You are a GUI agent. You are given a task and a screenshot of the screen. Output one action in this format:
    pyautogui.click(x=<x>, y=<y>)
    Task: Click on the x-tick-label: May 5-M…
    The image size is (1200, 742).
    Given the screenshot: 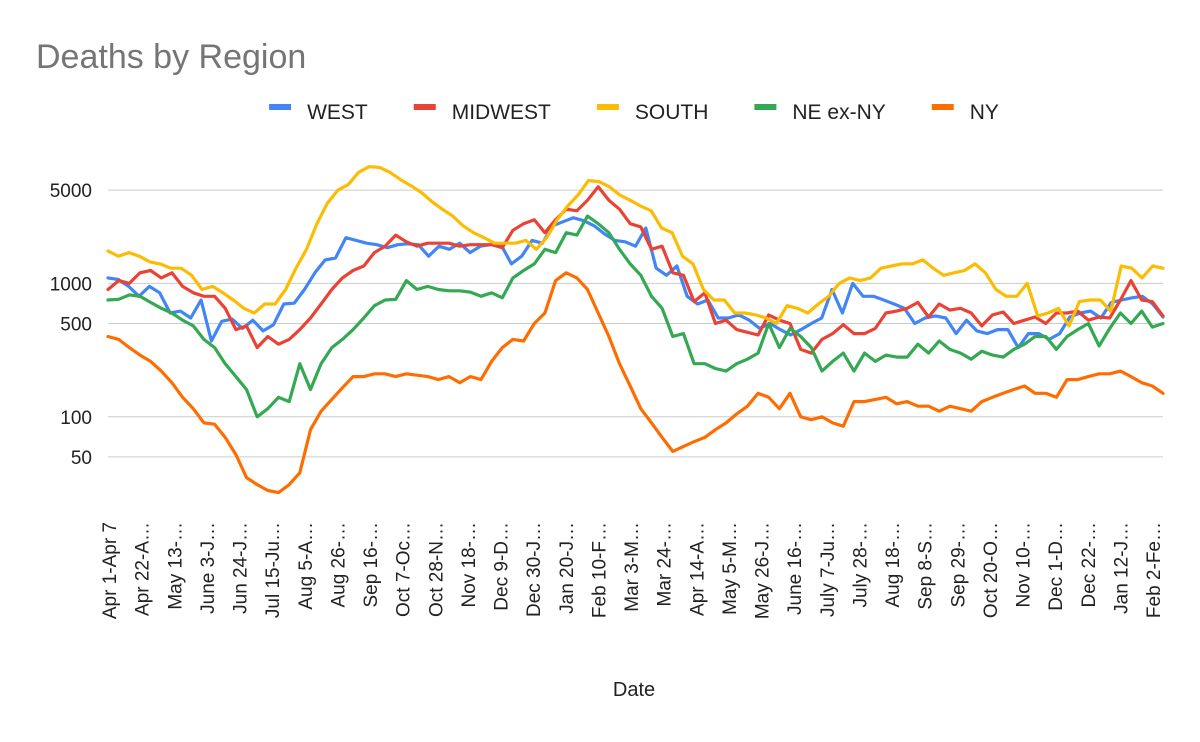 What is the action you would take?
    pyautogui.click(x=730, y=568)
    